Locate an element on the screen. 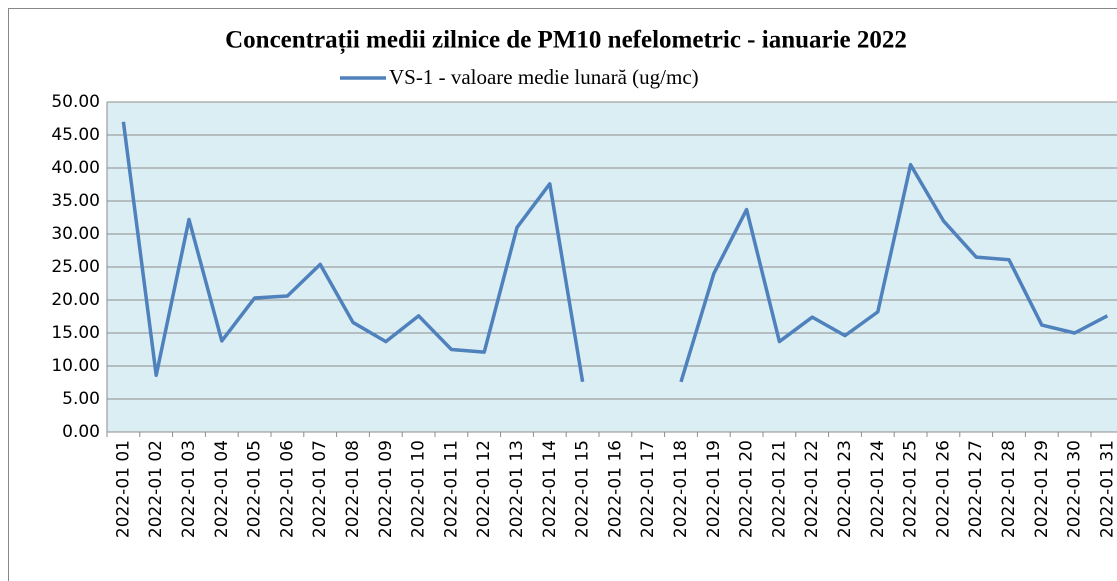  legend-label: VS-1 - valoare medie lunară (ug/mc) is located at coordinates (544, 77).